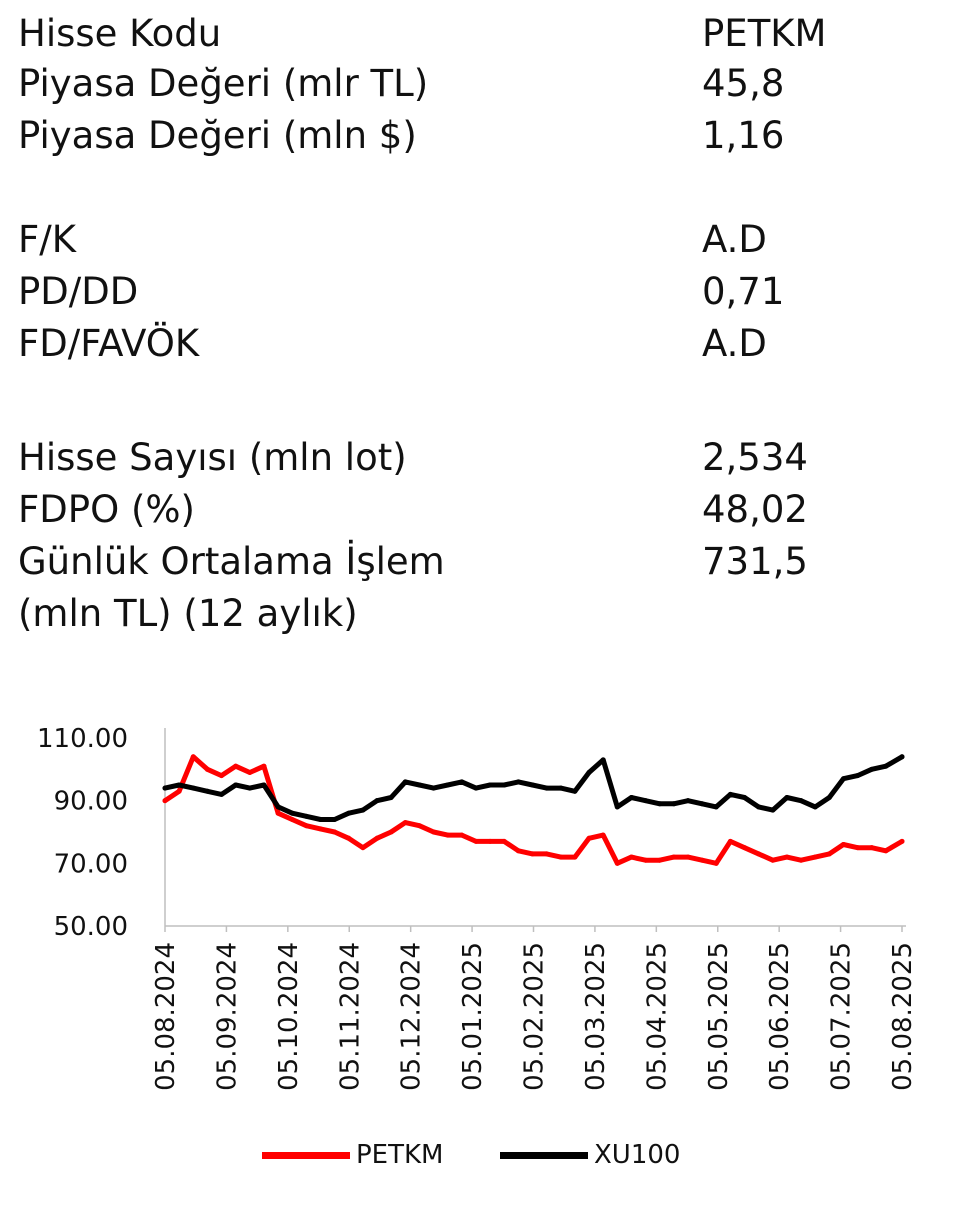 The height and width of the screenshot is (1227, 960). I want to click on y-tick-label: 110.00, so click(82, 739).